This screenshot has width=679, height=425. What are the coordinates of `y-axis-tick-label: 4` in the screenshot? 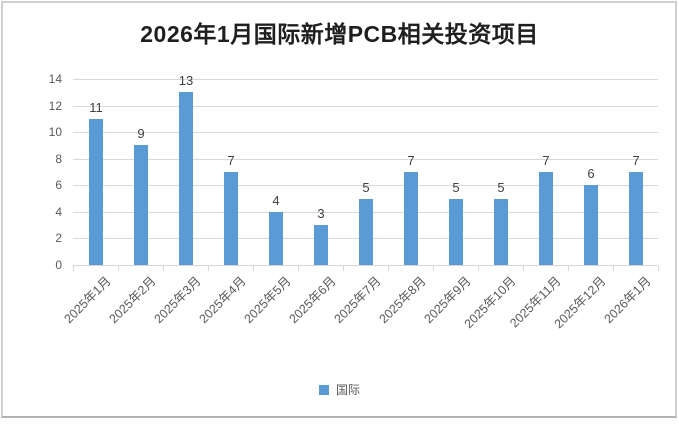 It's located at (58, 212).